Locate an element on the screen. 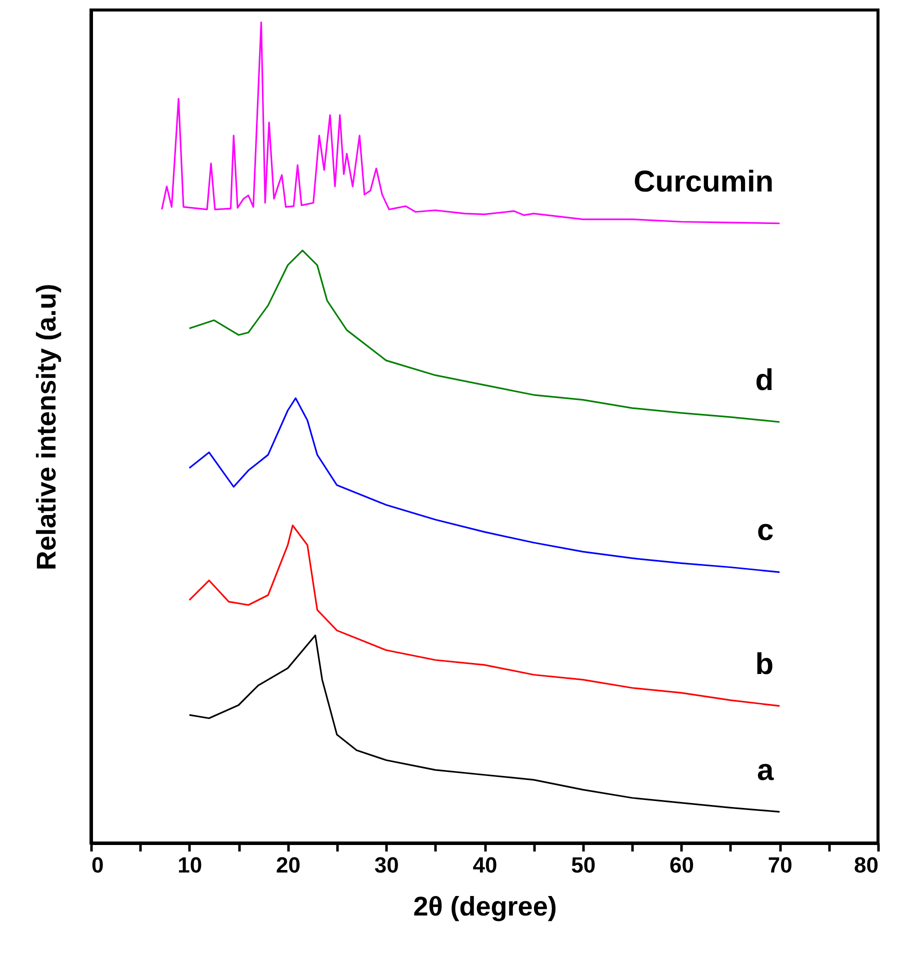  x-tick-label: 40 is located at coordinates (485, 865).